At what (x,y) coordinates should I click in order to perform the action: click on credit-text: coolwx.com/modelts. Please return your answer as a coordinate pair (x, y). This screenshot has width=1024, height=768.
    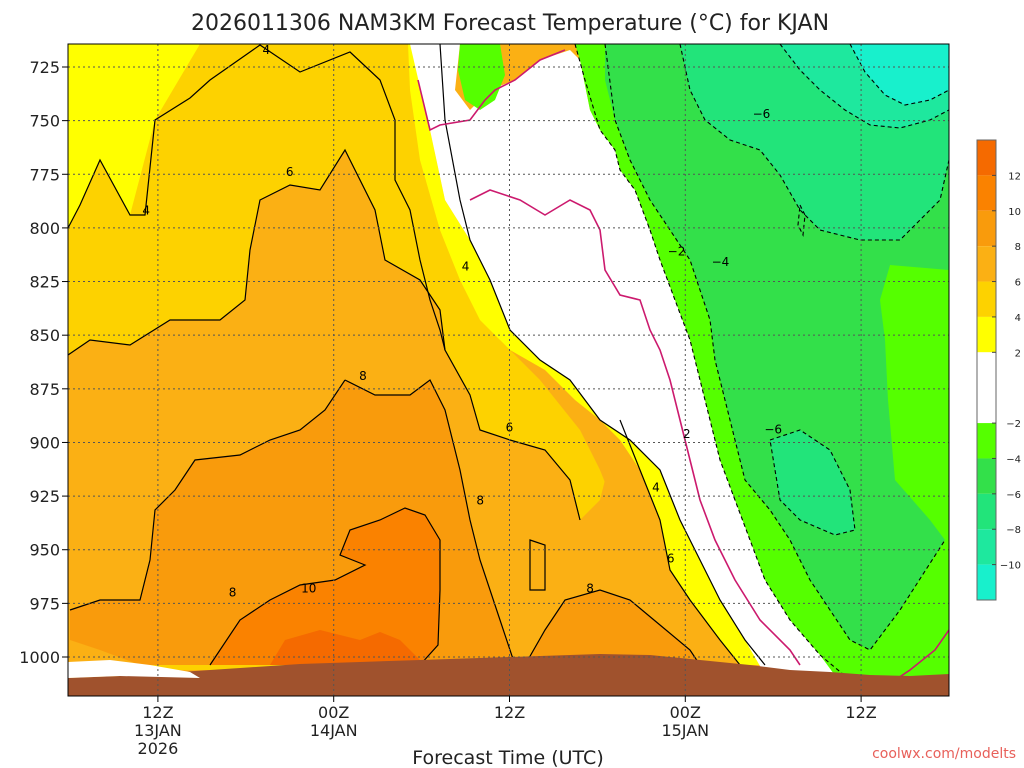
    Looking at the image, I should click on (944, 754).